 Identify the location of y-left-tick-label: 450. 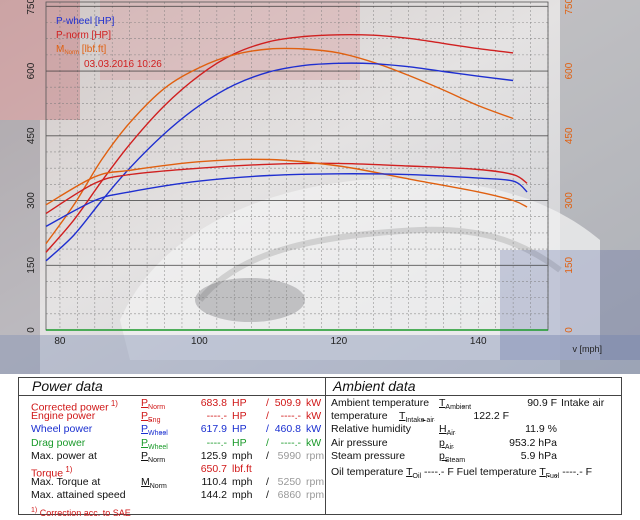
(31, 135).